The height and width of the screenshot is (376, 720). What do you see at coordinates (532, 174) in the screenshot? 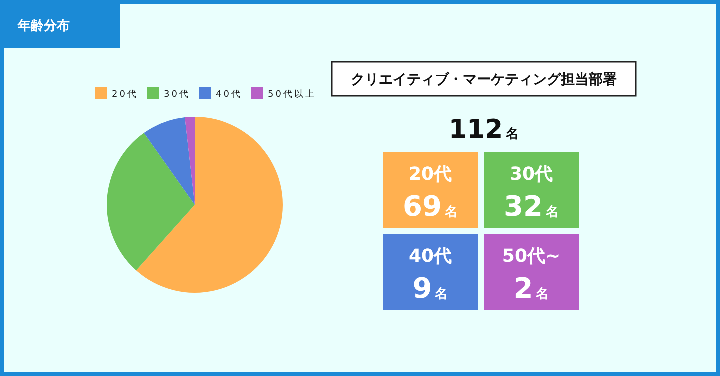
I see `category-label: 30代` at bounding box center [532, 174].